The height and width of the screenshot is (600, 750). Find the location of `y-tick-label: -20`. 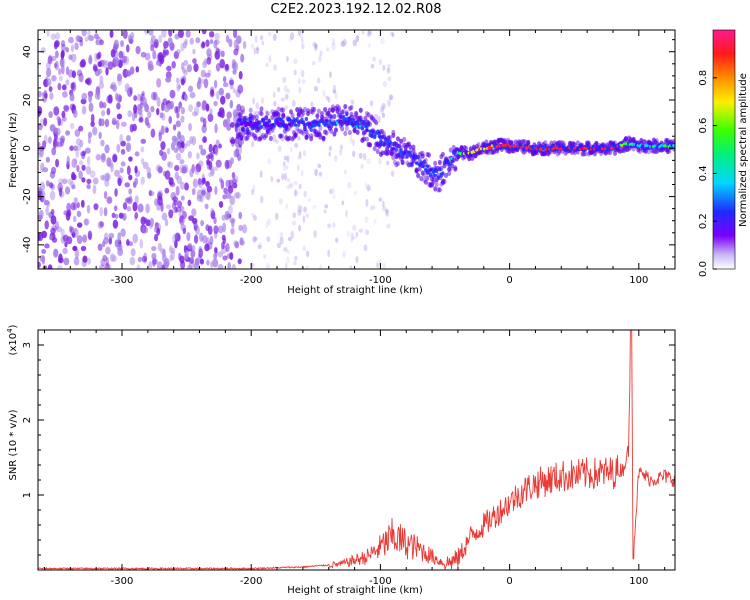

y-tick-label: -20 is located at coordinates (27, 196).